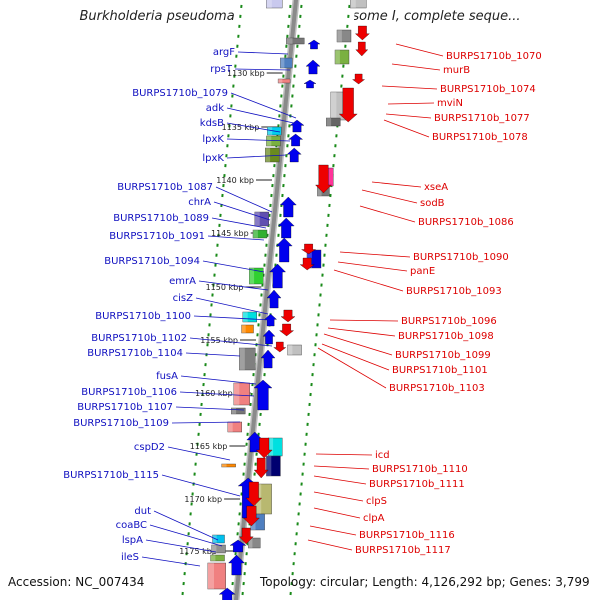  What do you see at coordinates (214, 539) in the screenshot?
I see `left-gene-block-17-shine` at bounding box center [214, 539].